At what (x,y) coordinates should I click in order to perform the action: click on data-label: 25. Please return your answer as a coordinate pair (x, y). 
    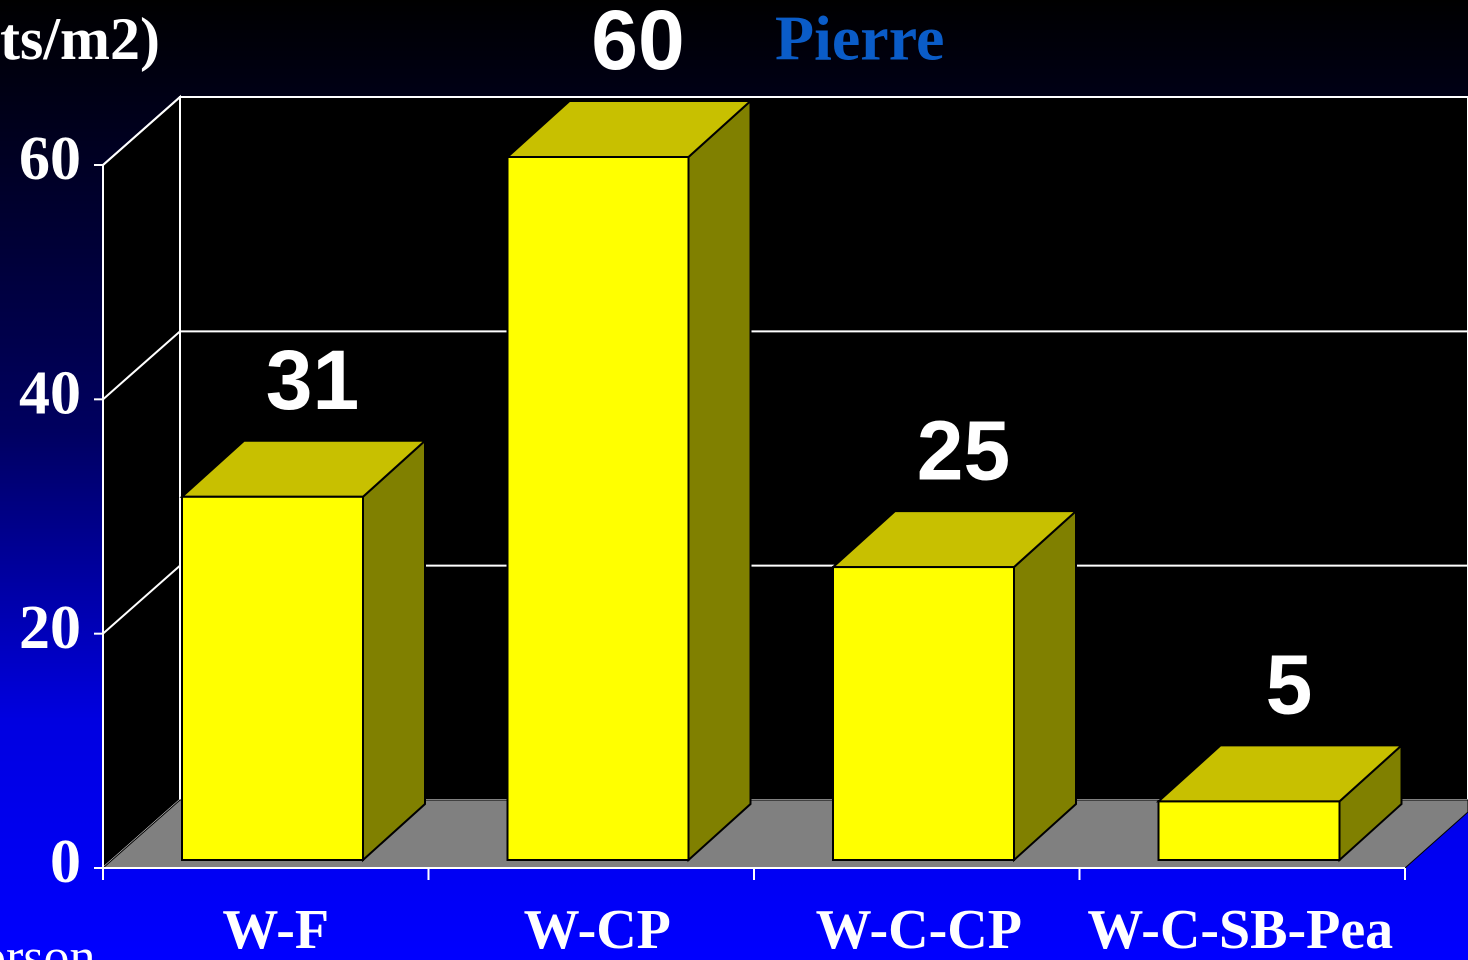
    Looking at the image, I should click on (963, 450).